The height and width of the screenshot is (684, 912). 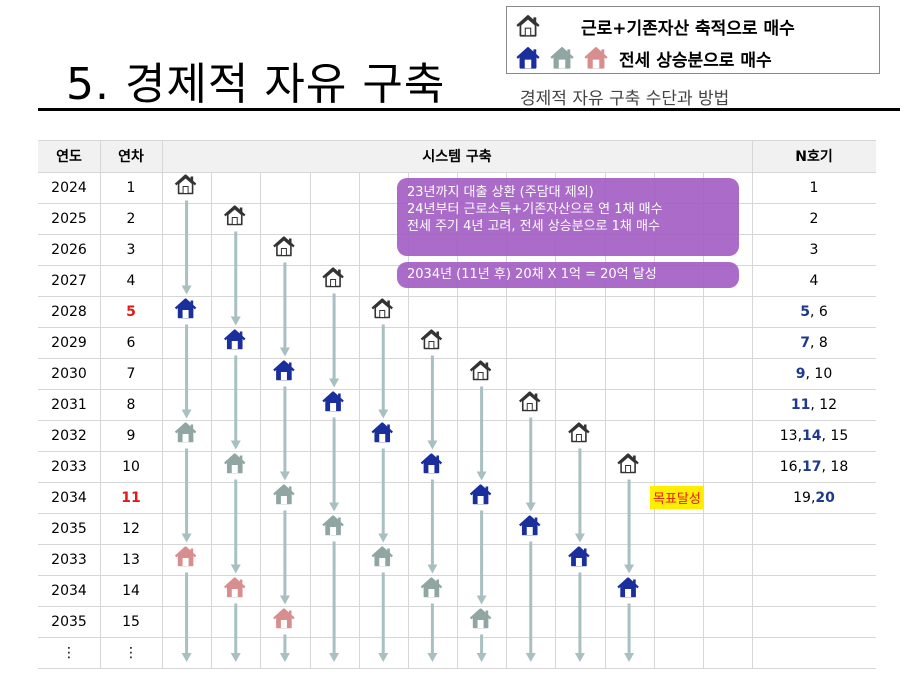 I want to click on n-unit-cell: 19, 20, so click(x=814, y=497).